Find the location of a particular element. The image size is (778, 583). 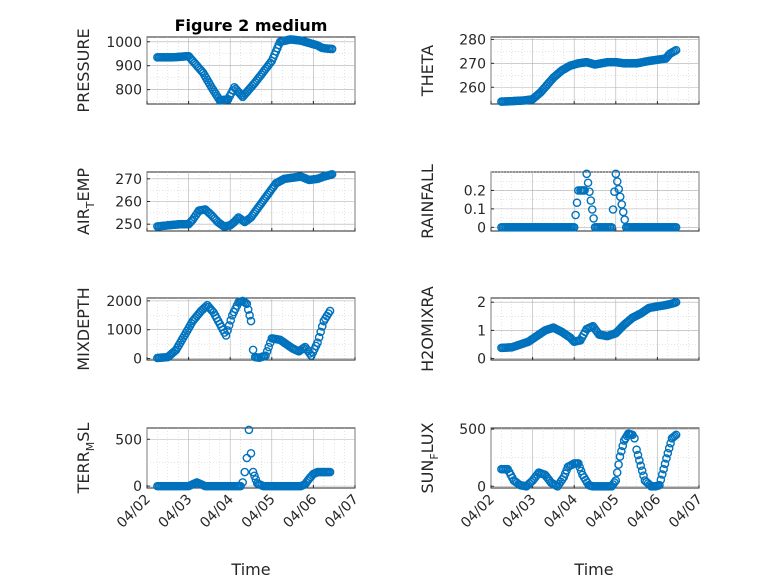

panel-rainfall: 0 0.1 0.2 RAINFALL is located at coordinates (559, 201).